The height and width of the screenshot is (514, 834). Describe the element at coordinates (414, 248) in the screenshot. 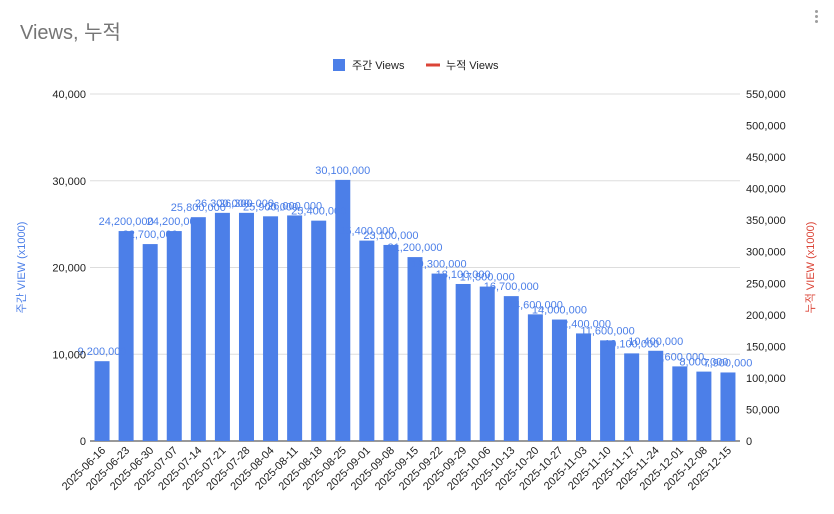

I see `bar-label: 21,200,000` at that location.